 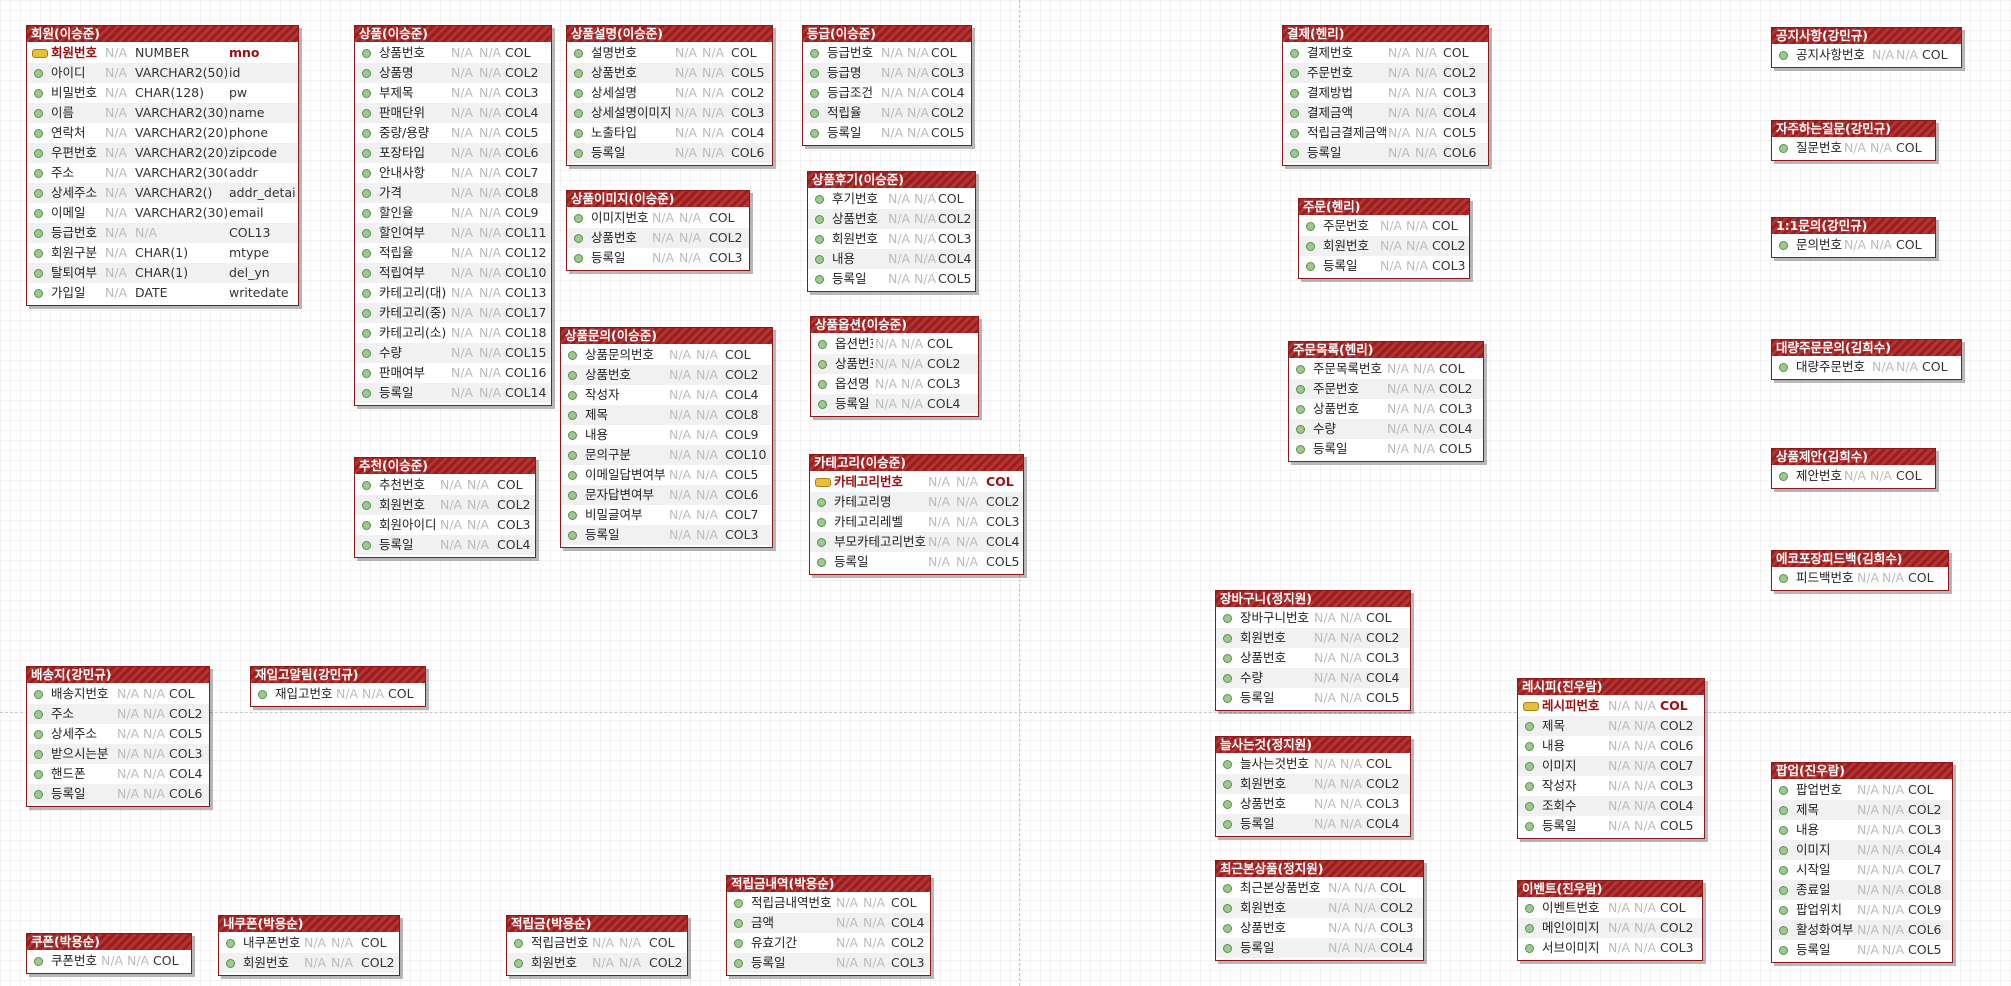 I want to click on attribute-row: 내용 N/A N/A COL3, so click(x=1862, y=830).